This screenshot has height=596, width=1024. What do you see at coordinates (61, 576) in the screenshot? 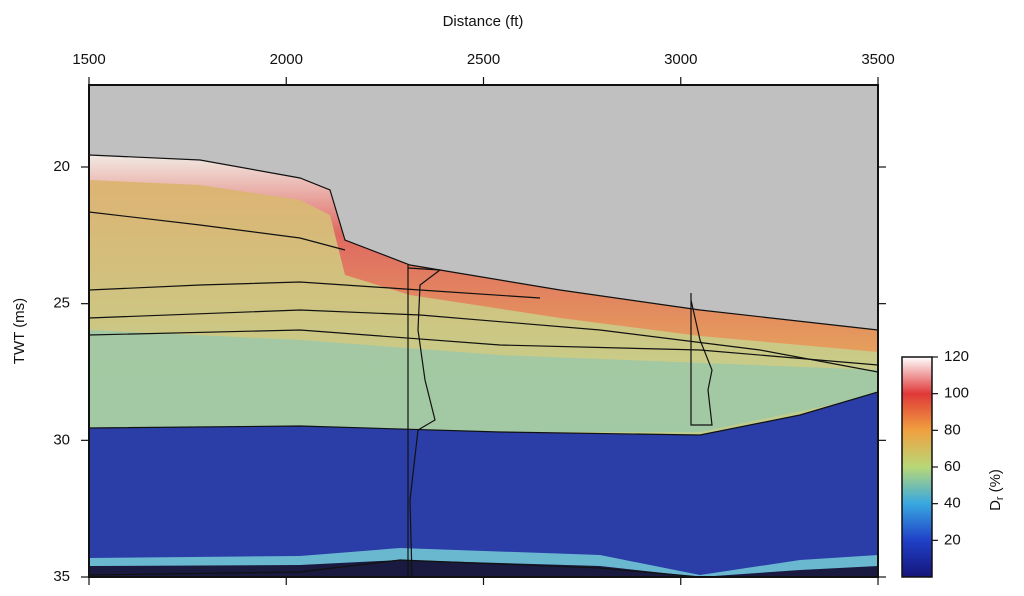
I see `y-tick-label: 35` at bounding box center [61, 576].